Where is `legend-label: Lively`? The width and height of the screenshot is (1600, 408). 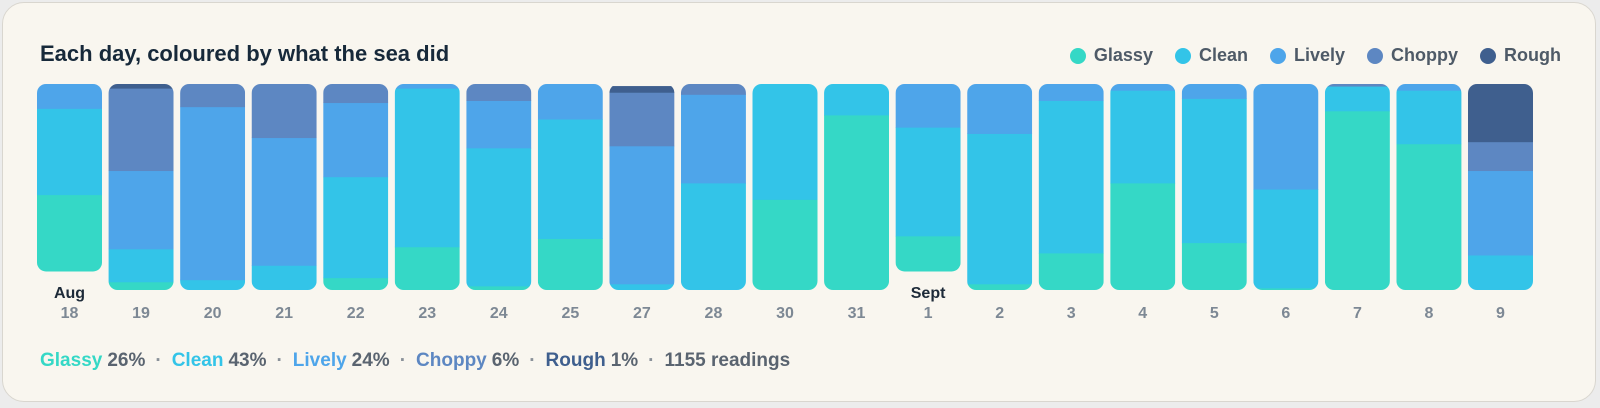
legend-label: Lively is located at coordinates (1319, 55).